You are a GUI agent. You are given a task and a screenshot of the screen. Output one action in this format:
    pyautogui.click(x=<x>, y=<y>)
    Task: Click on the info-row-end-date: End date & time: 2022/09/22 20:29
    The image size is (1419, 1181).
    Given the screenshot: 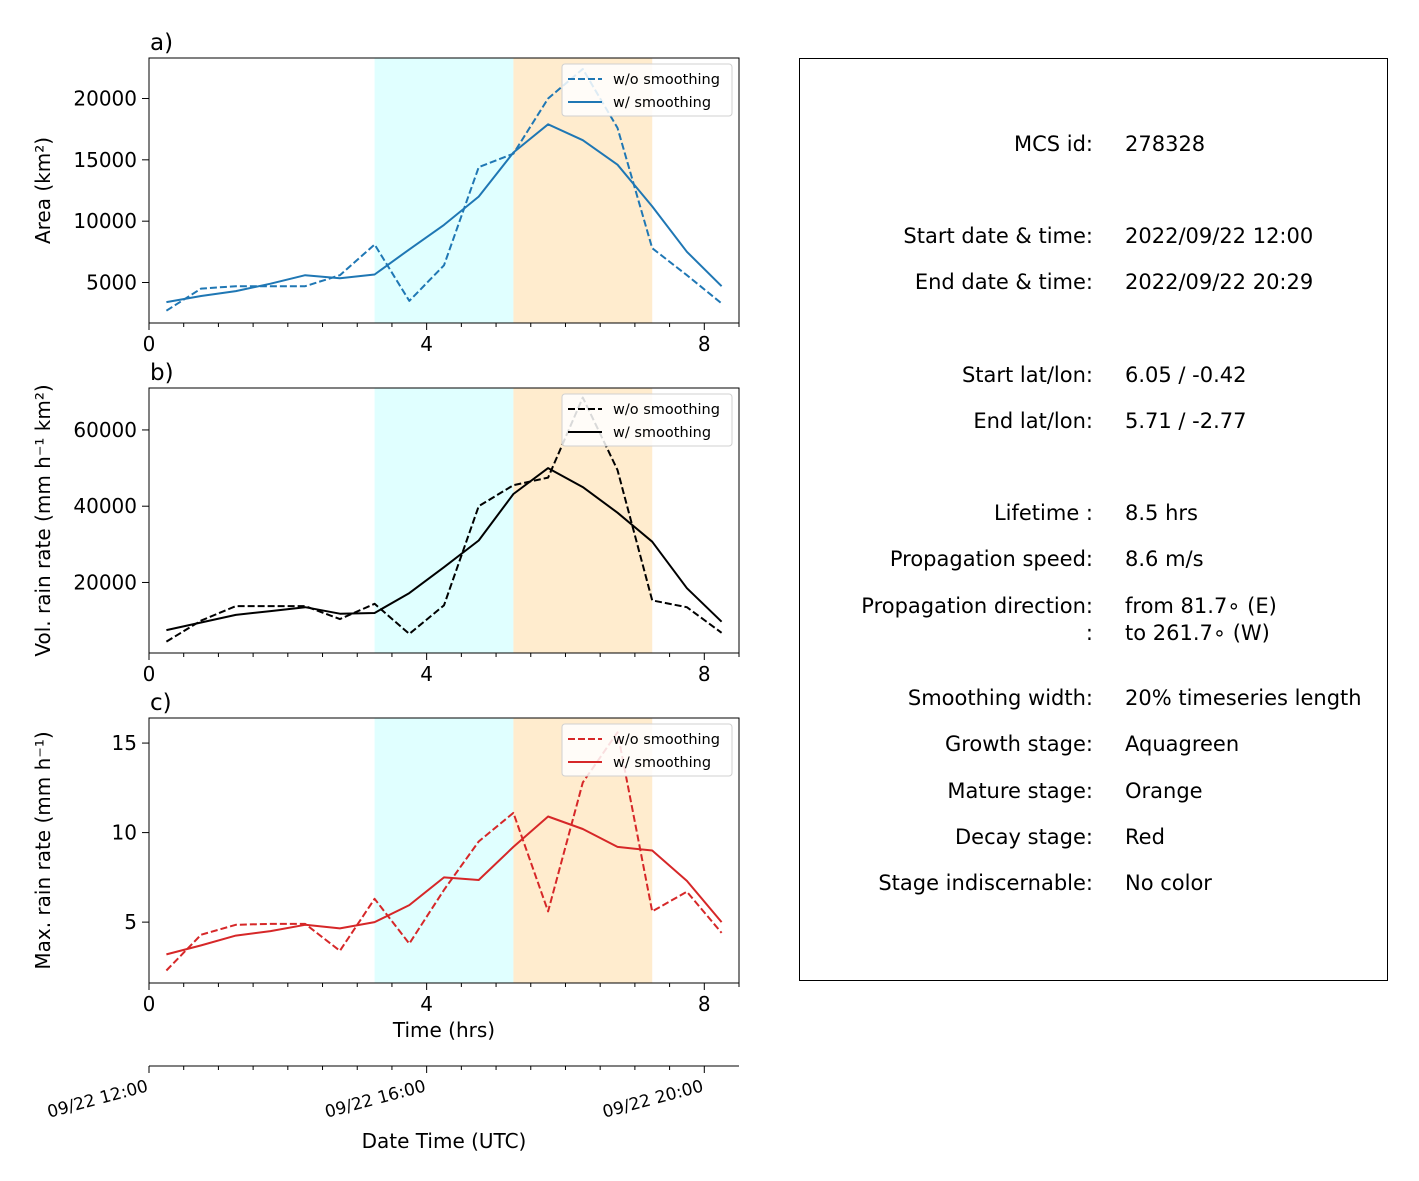 What is the action you would take?
    pyautogui.click(x=1093, y=283)
    